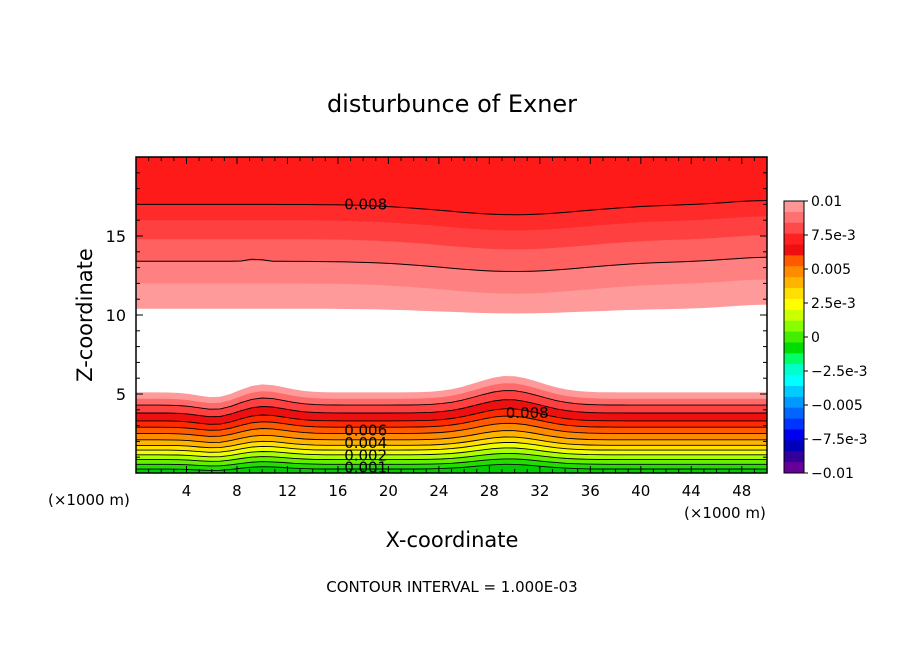  What do you see at coordinates (187, 491) in the screenshot?
I see `x-tick-label: 4` at bounding box center [187, 491].